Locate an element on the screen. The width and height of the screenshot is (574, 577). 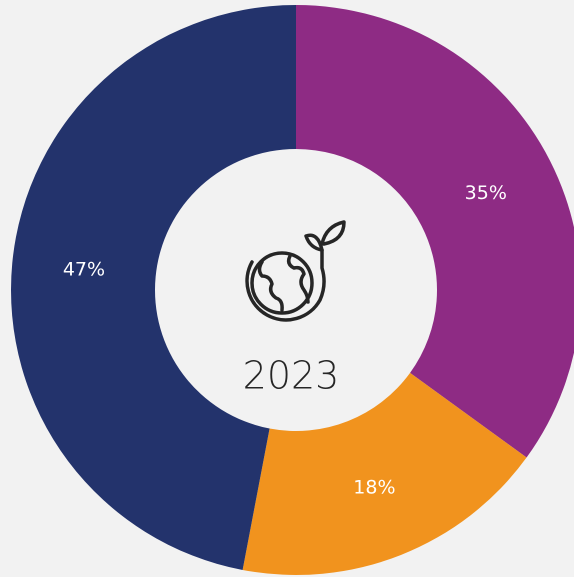
value-label: 47% is located at coordinates (84, 269).